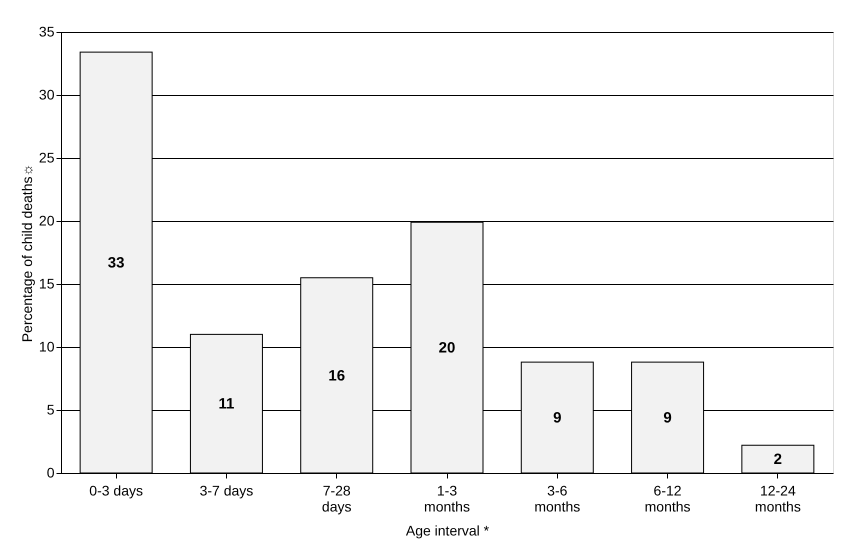 This screenshot has height=558, width=843. I want to click on x-tick-label: 6-12 months, so click(667, 498).